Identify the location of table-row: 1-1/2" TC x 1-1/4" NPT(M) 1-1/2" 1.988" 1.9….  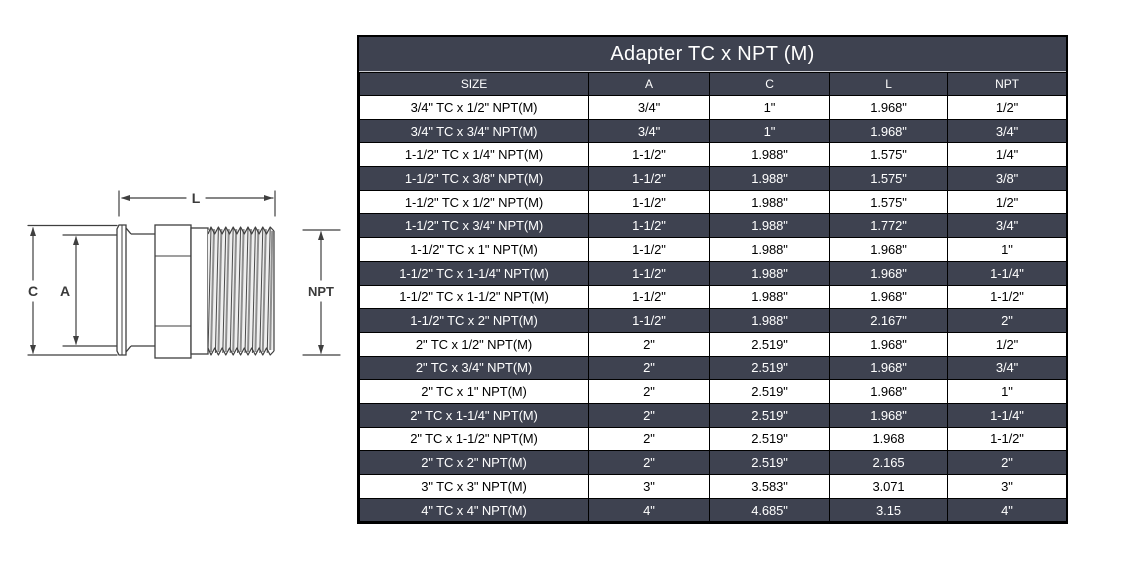
(713, 273).